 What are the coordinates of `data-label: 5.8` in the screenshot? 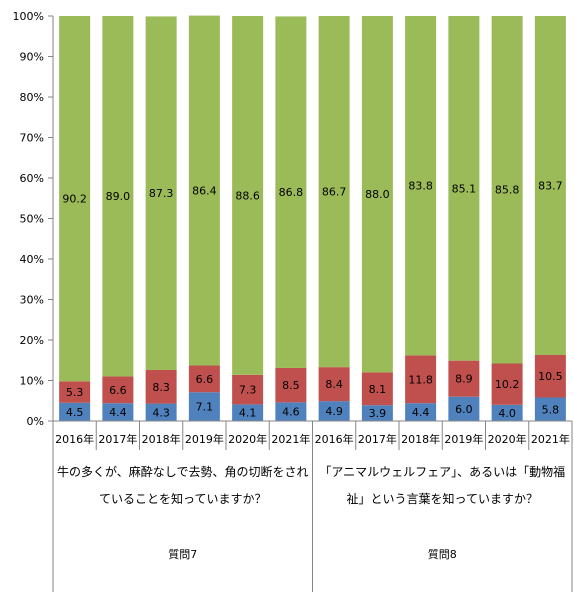 It's located at (551, 409).